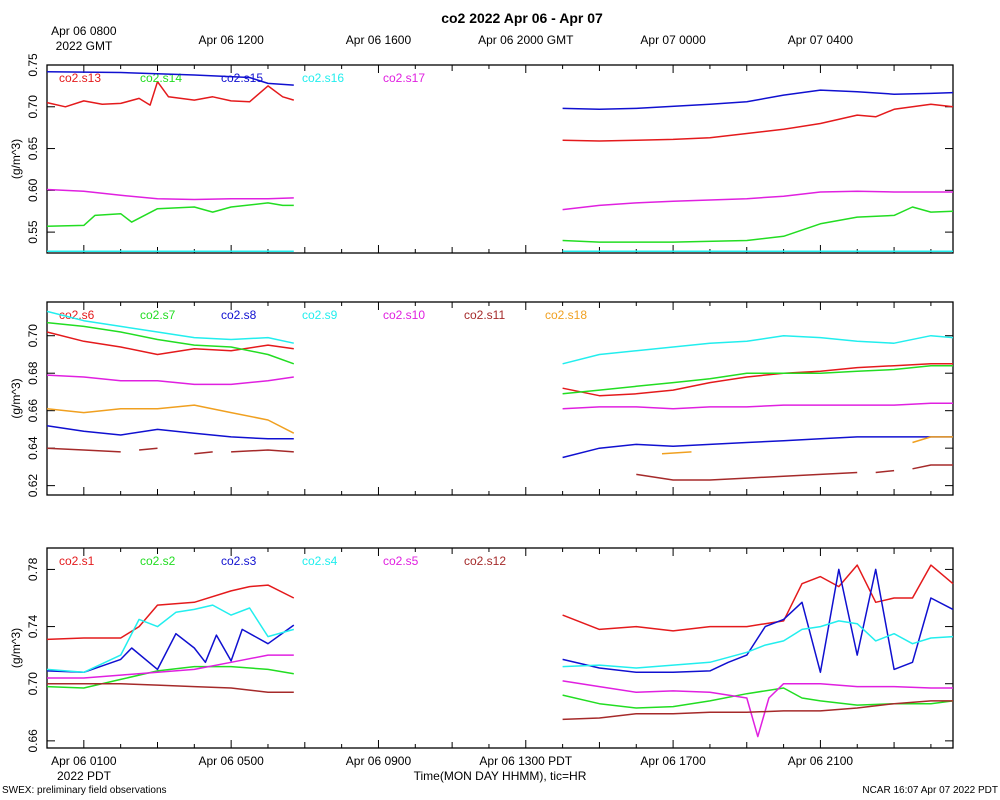 The height and width of the screenshot is (800, 1000). Describe the element at coordinates (33, 149) in the screenshot. I see `y-tick-label: 0.65` at that location.